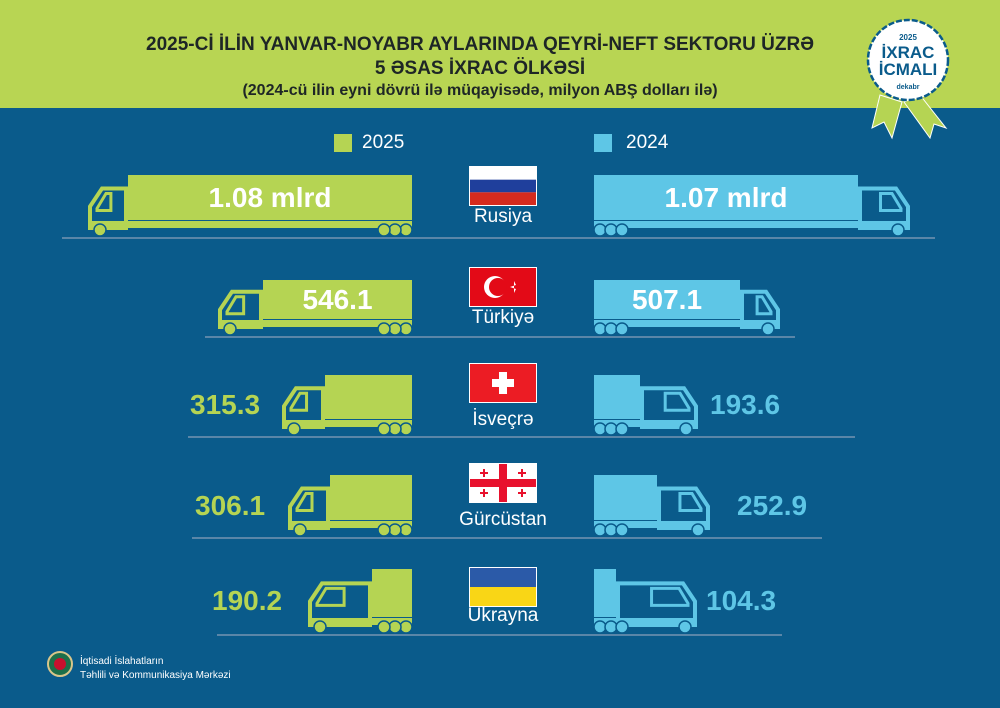  I want to click on badge-line1: İXRAC, so click(908, 52).